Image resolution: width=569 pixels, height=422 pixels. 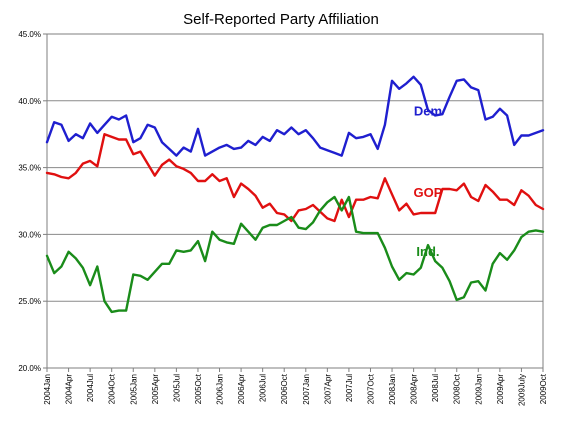 I want to click on y-tick-label: 45.0%, so click(x=29, y=34).